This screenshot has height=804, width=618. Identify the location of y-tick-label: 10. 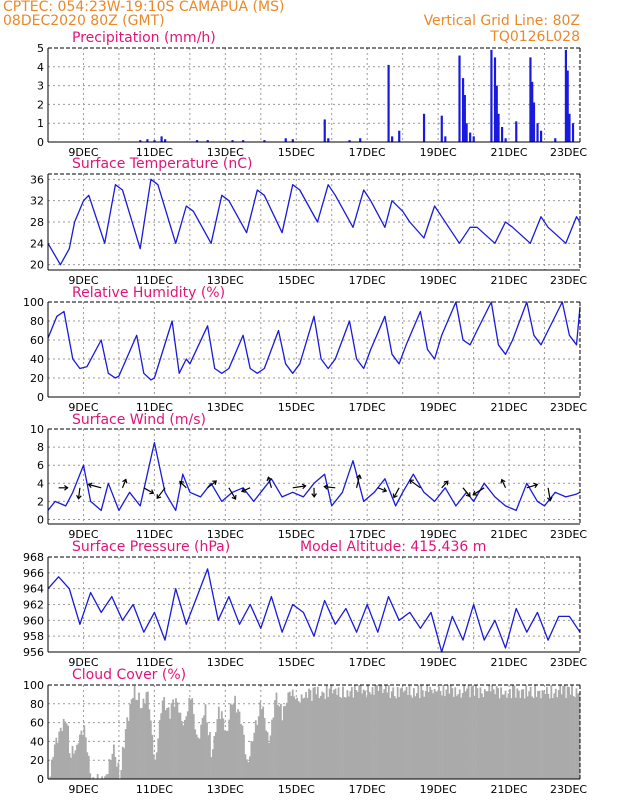
(37, 429).